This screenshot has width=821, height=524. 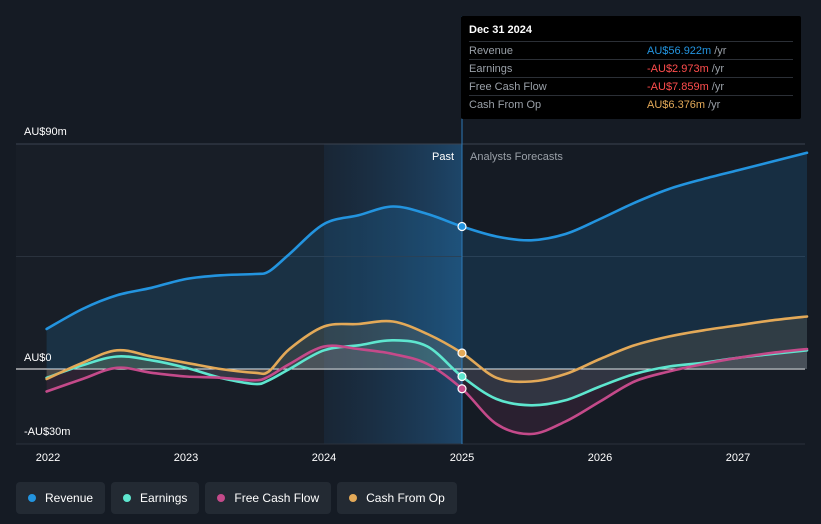 What do you see at coordinates (462, 389) in the screenshot?
I see `marker-free-cash-flow` at bounding box center [462, 389].